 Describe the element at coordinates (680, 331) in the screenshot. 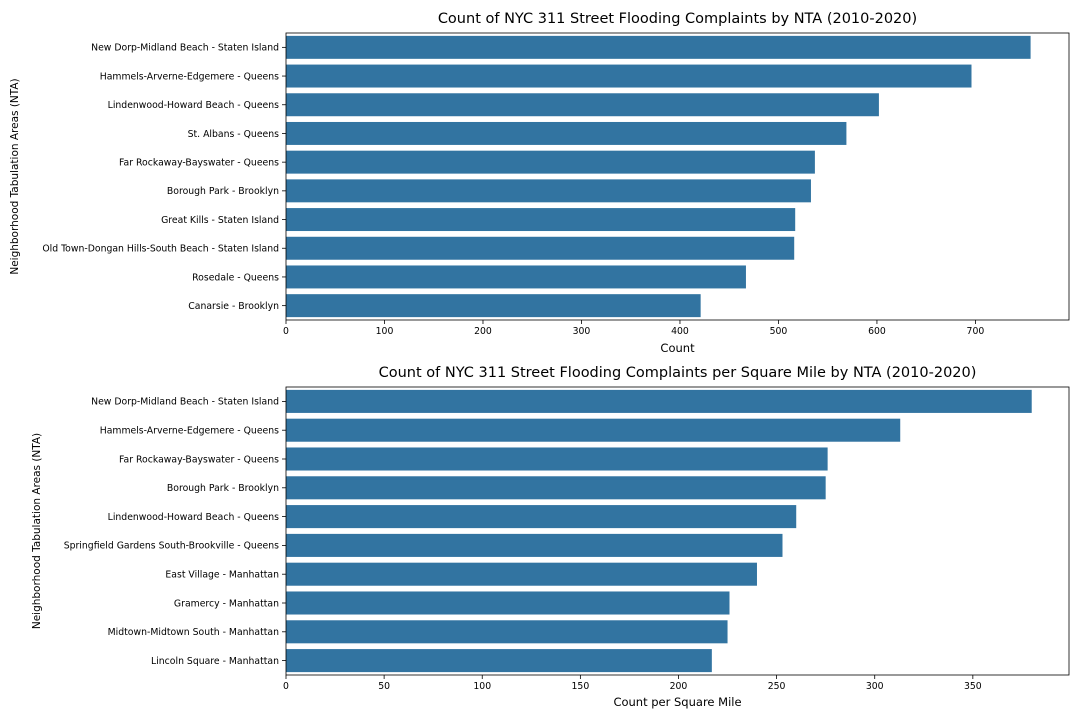

I see `x-tick-label: 400` at that location.